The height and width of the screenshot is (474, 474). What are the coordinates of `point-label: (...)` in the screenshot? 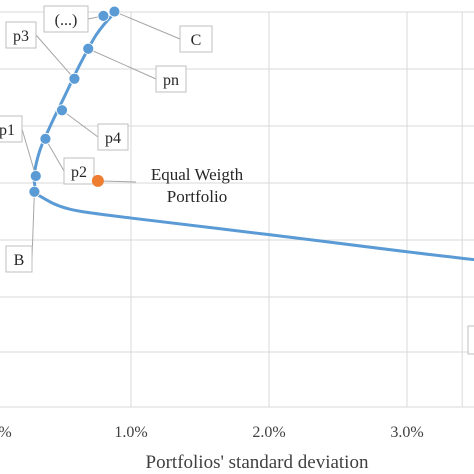 It's located at (66, 20).